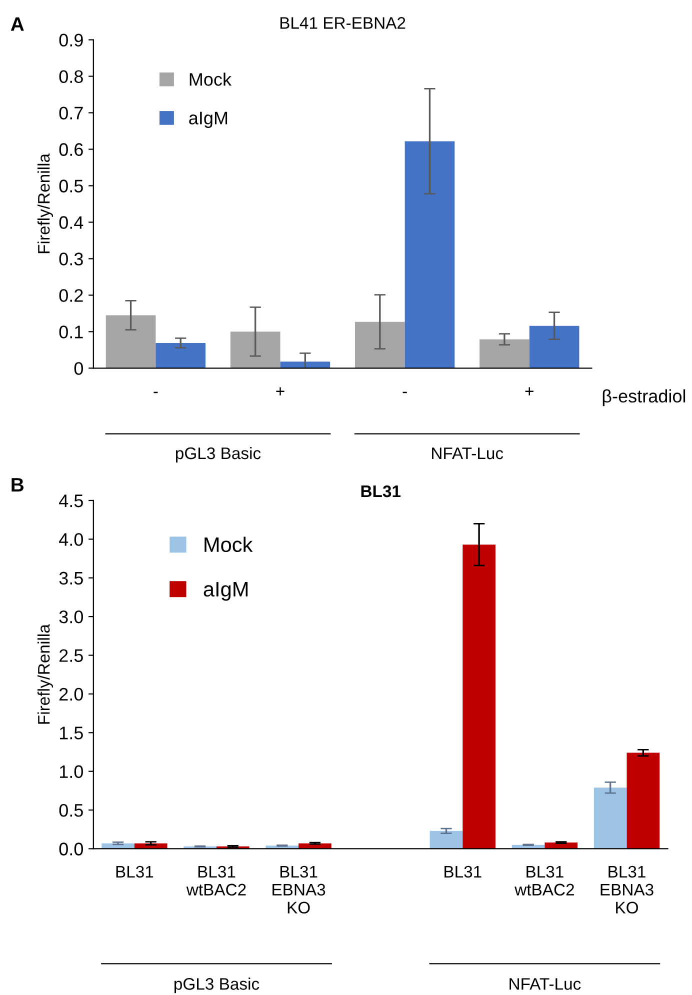 Image resolution: width=692 pixels, height=995 pixels. Describe the element at coordinates (71, 222) in the screenshot. I see `y-tick-label: 0.4` at that location.